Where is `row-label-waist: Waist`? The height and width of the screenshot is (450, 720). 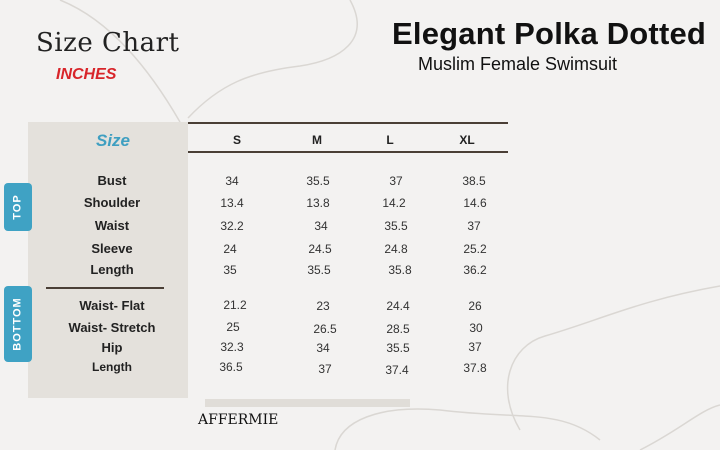
row-label-waist: Waist is located at coordinates (112, 225).